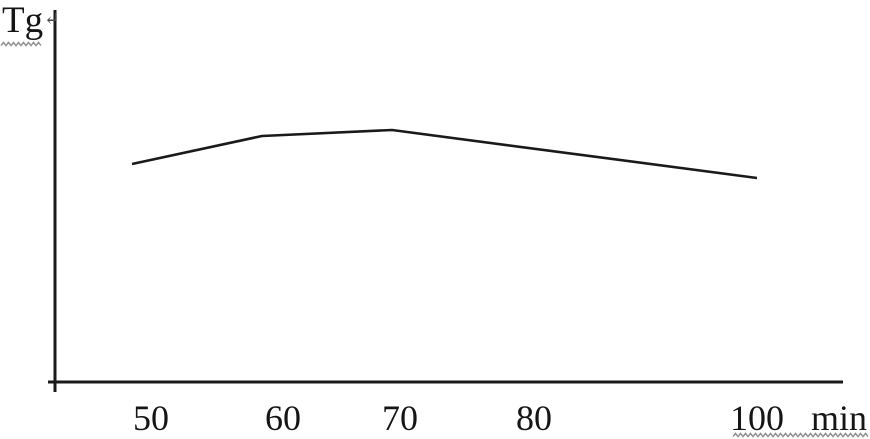 The image size is (870, 439). Describe the element at coordinates (534, 418) in the screenshot. I see `x-tick-label-80: 80` at that location.